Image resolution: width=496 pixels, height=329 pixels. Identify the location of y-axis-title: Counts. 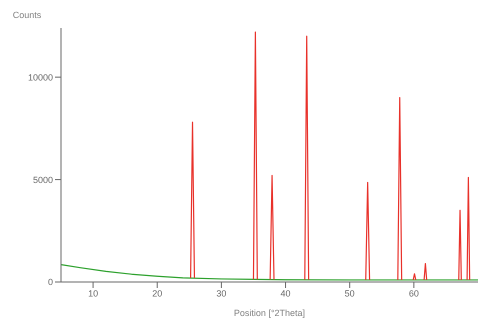
(27, 15).